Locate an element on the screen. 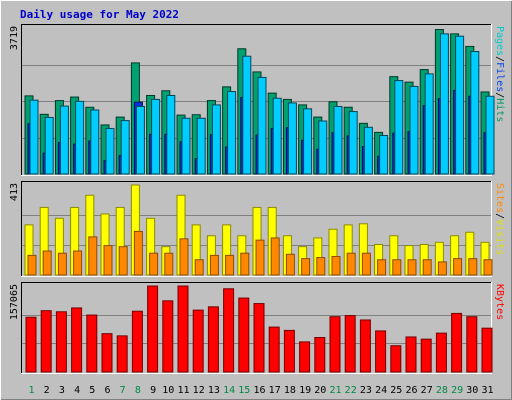  day-label: 22 is located at coordinates (351, 390).